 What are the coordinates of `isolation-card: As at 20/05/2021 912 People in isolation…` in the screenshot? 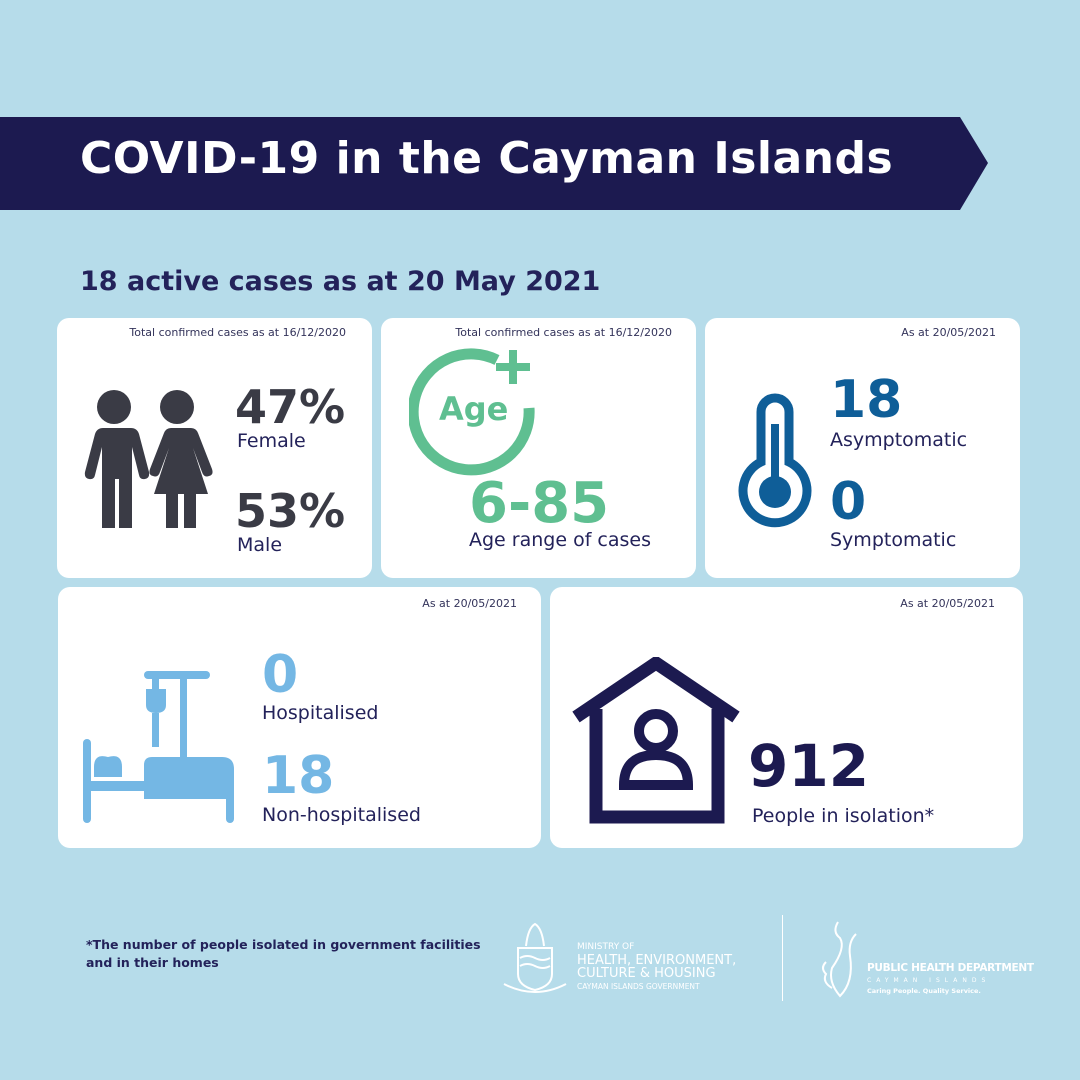 It's located at (786, 717).